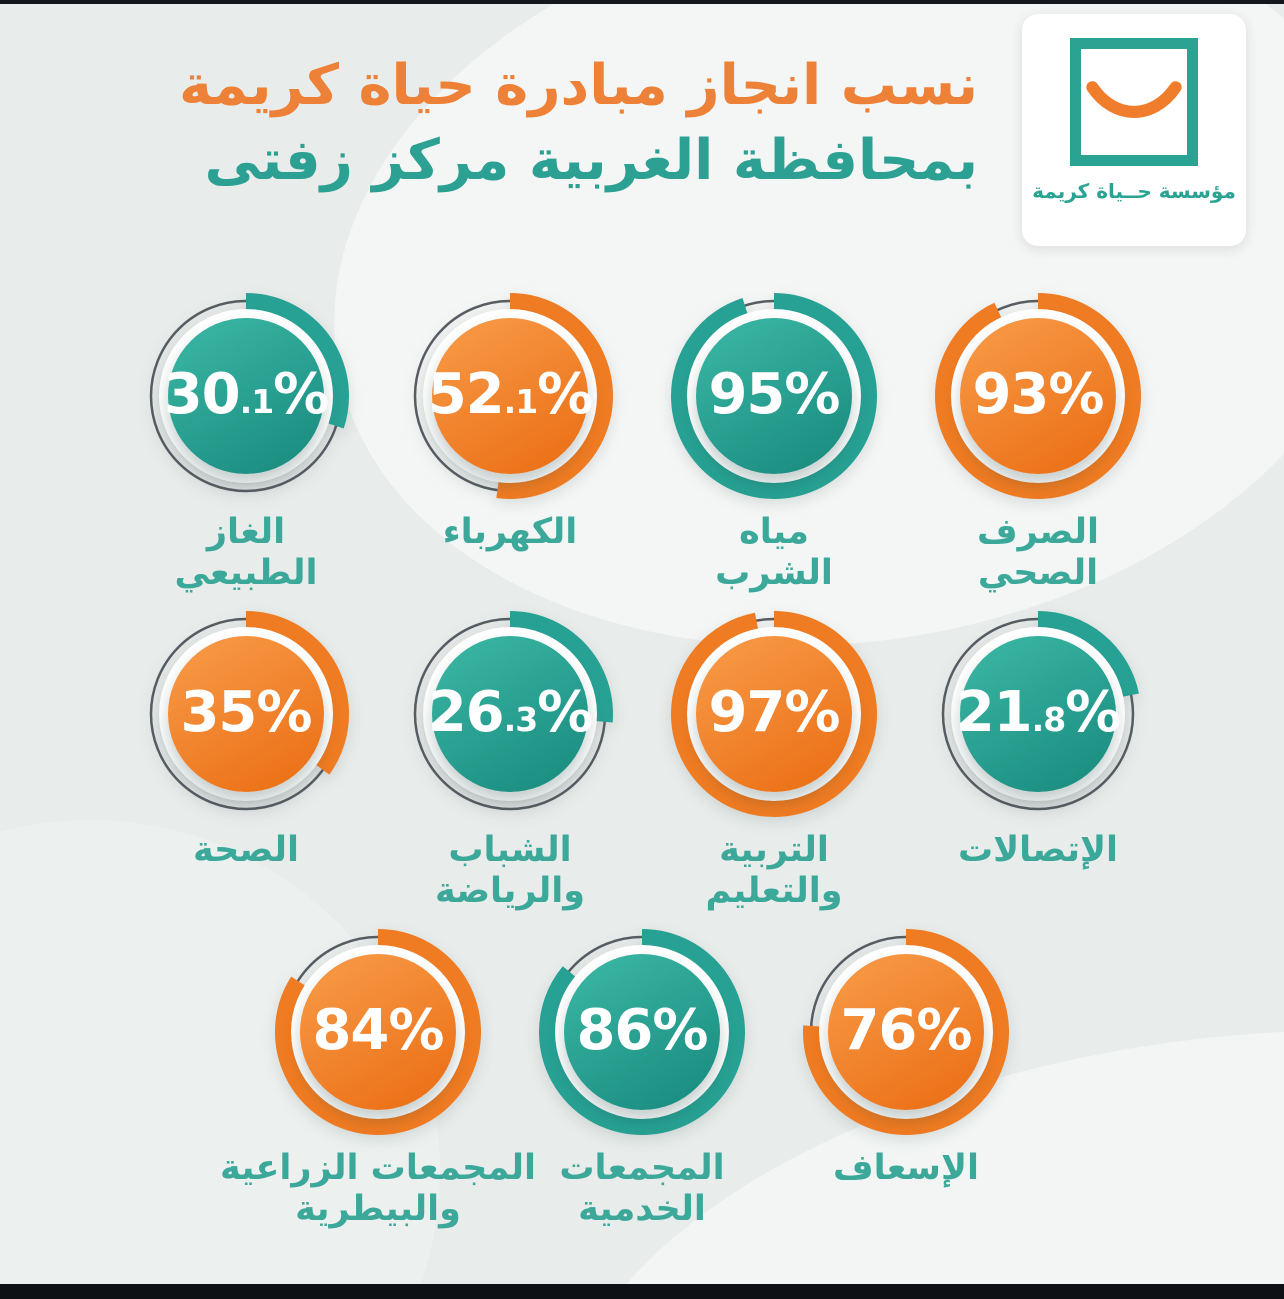 Image resolution: width=1284 pixels, height=1299 pixels. What do you see at coordinates (906, 1168) in the screenshot?
I see `gauge-label-ambulance: الإسعاف` at bounding box center [906, 1168].